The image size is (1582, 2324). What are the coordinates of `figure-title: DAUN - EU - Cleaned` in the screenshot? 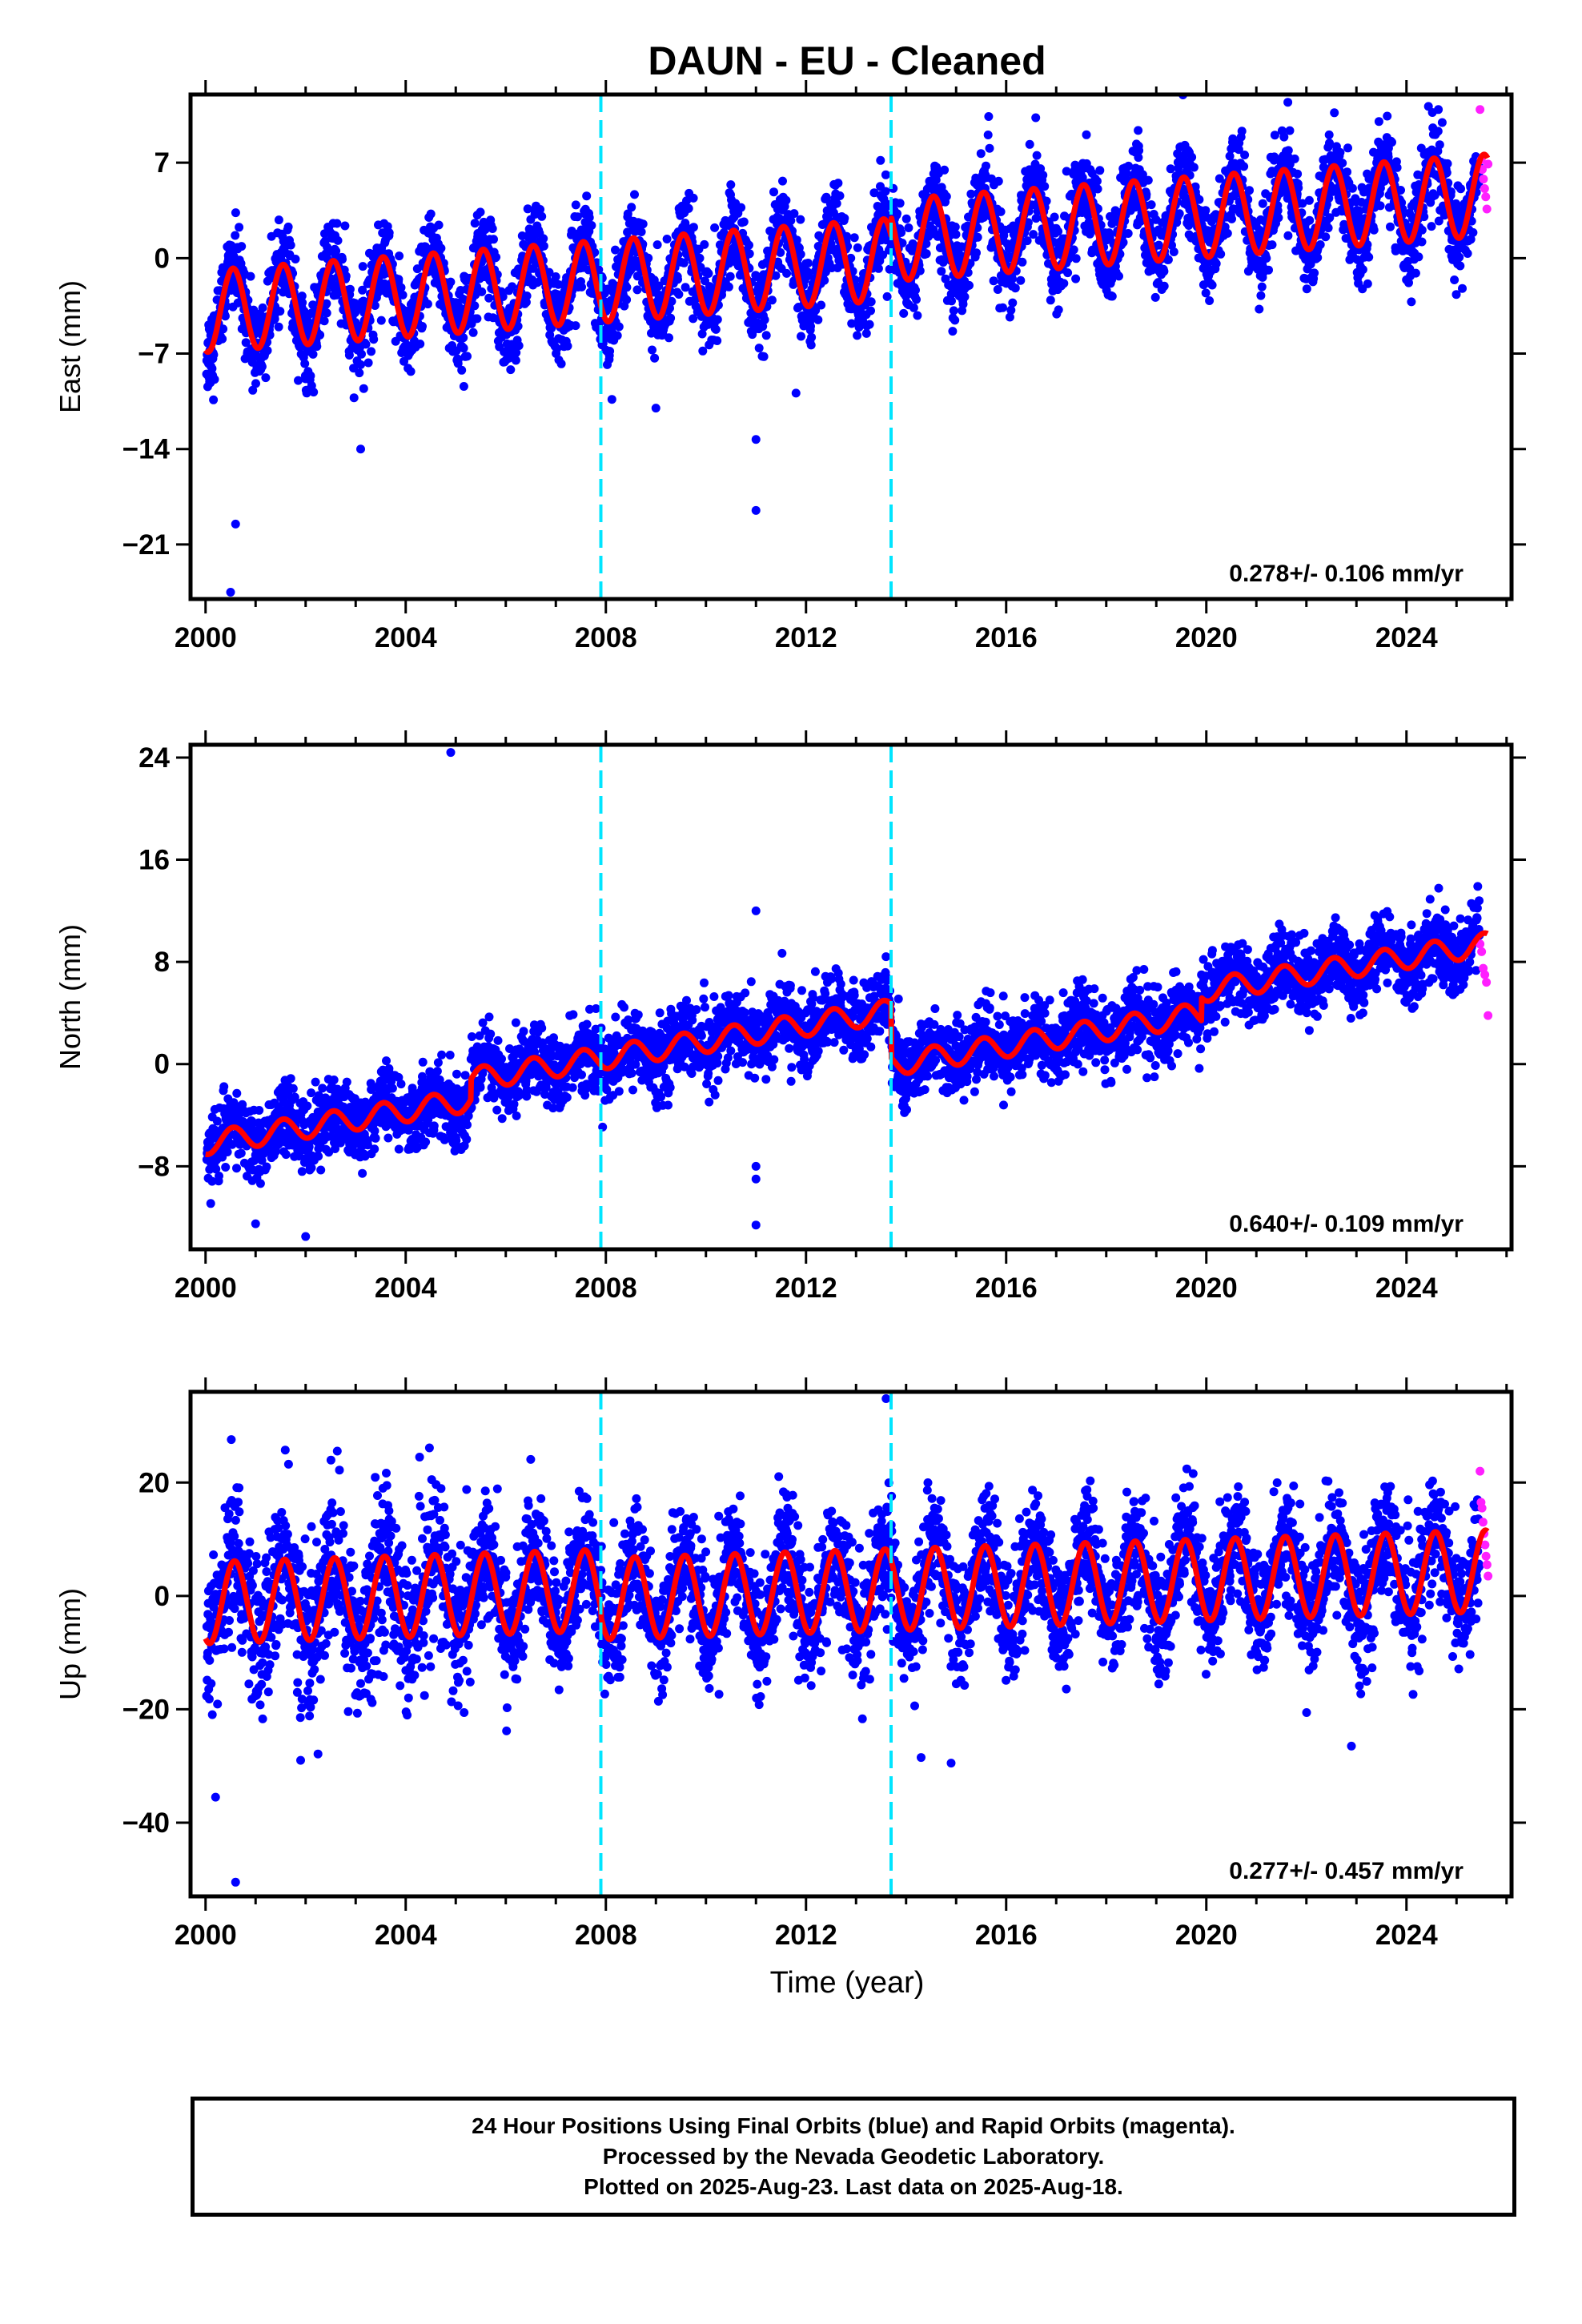 It's located at (847, 60).